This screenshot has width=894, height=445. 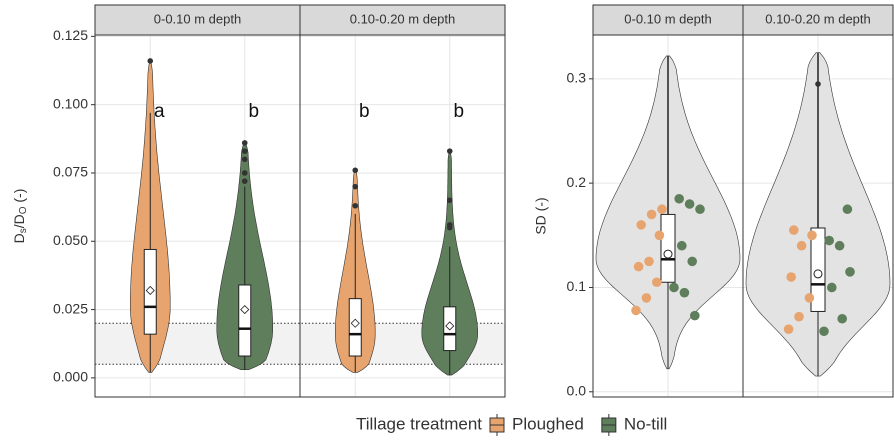 I want to click on y-label-part: (-), so click(x=19, y=198).